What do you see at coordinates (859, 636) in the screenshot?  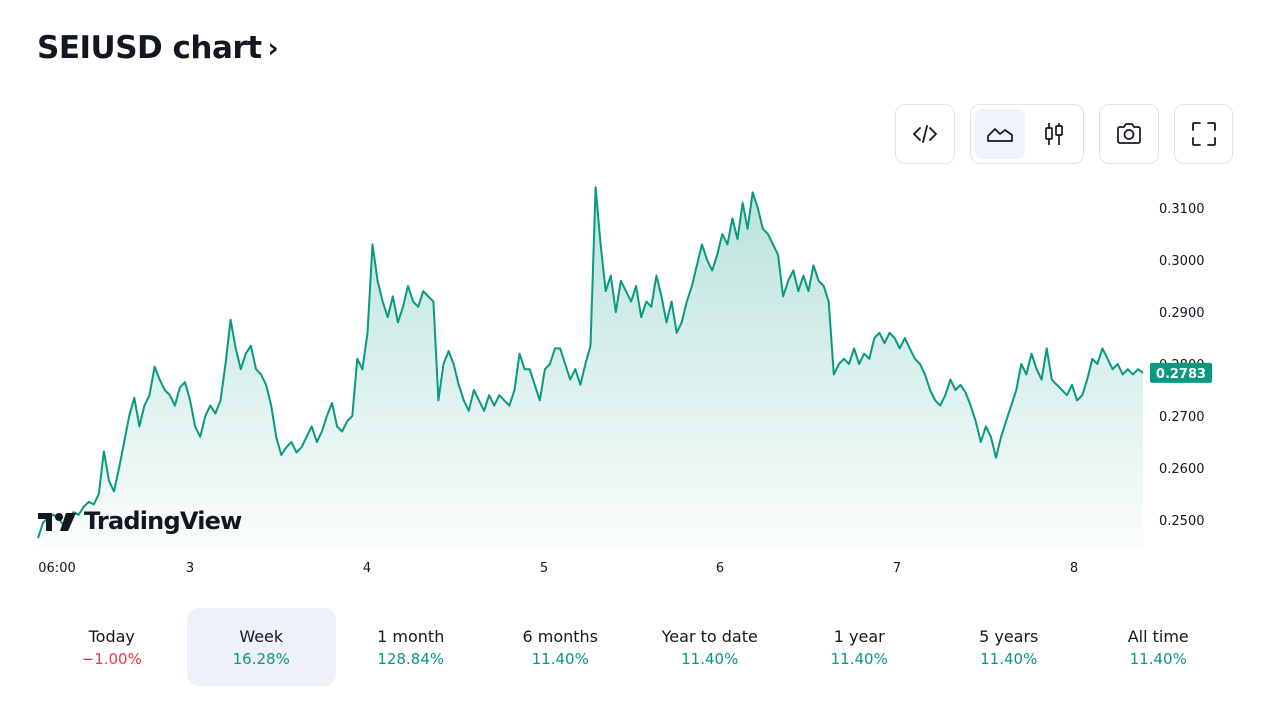 I see `period-label: 1 year` at bounding box center [859, 636].